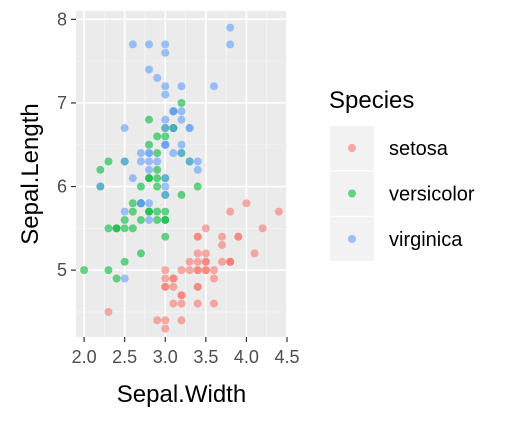  I want to click on legend-swatch-setosa, so click(352, 148).